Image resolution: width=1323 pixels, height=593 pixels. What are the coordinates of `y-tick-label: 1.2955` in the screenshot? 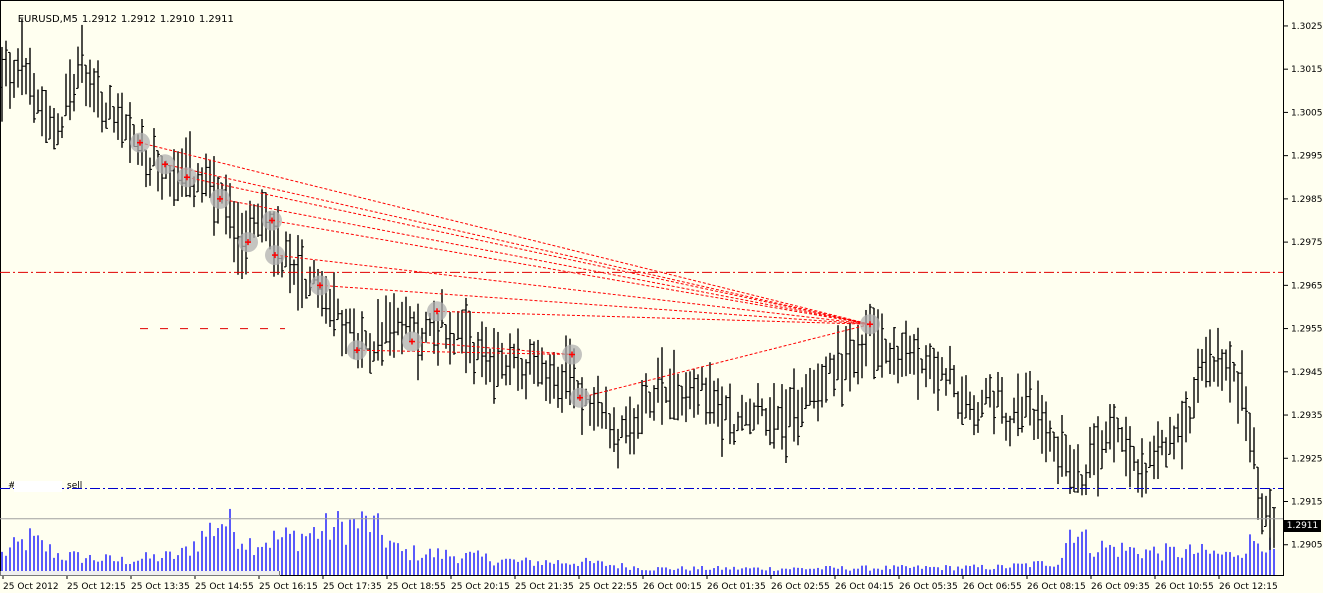 It's located at (1307, 330).